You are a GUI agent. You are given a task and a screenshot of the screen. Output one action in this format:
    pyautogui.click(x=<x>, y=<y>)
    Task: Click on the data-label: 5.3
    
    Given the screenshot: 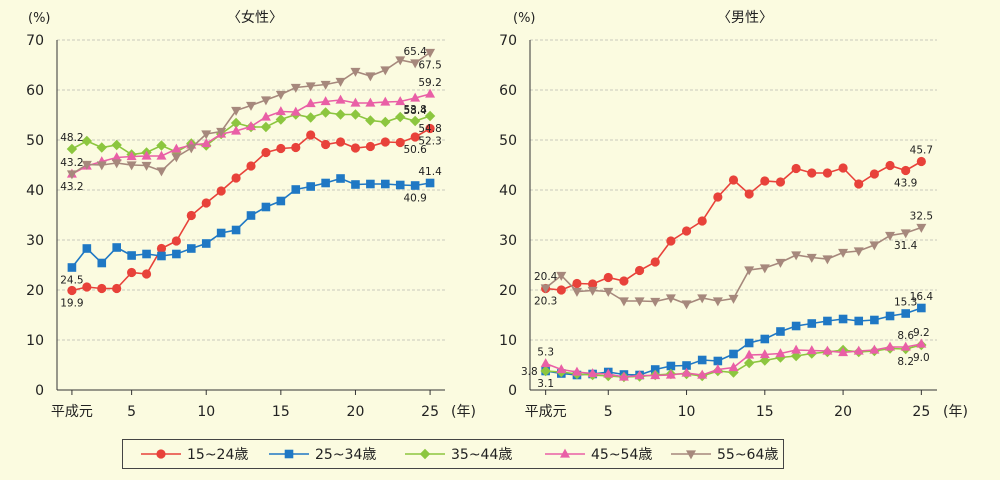 What is the action you would take?
    pyautogui.click(x=545, y=353)
    